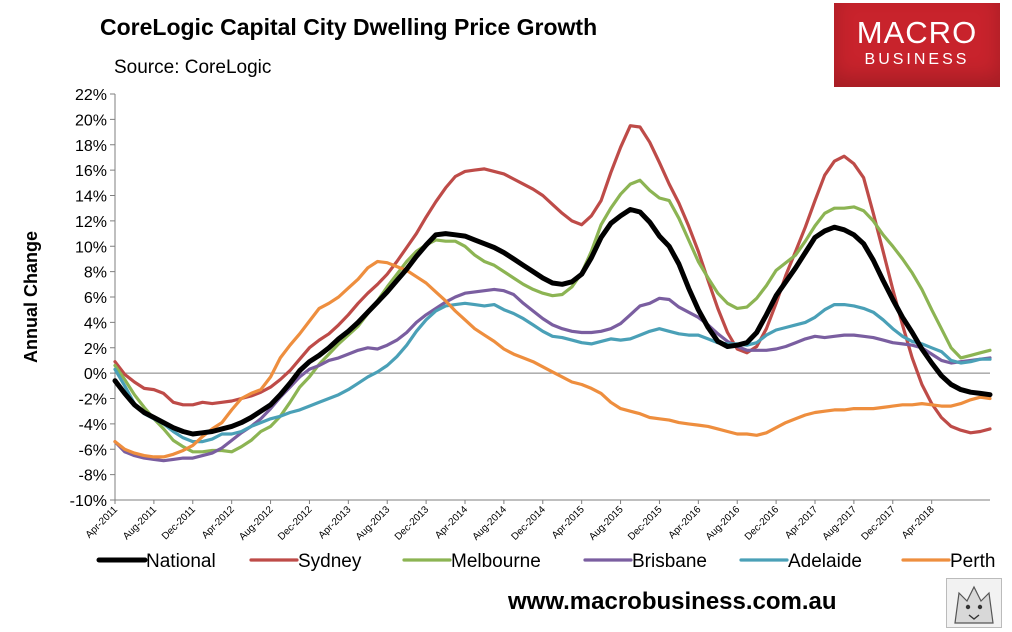  I want to click on y-tick-label: -10%, so click(88, 501).